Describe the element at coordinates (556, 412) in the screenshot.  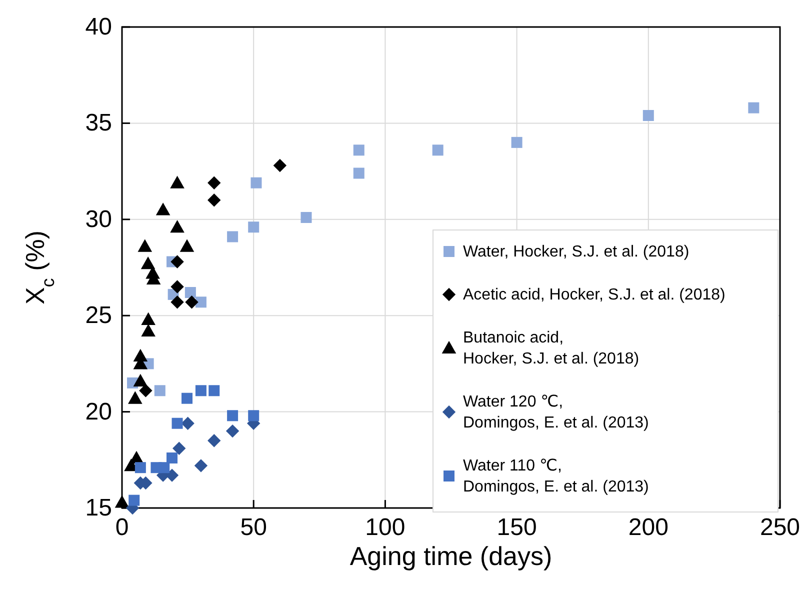
I see `legend-label: Water 120 ℃, Domingos, E. et al. (2013)` at that location.